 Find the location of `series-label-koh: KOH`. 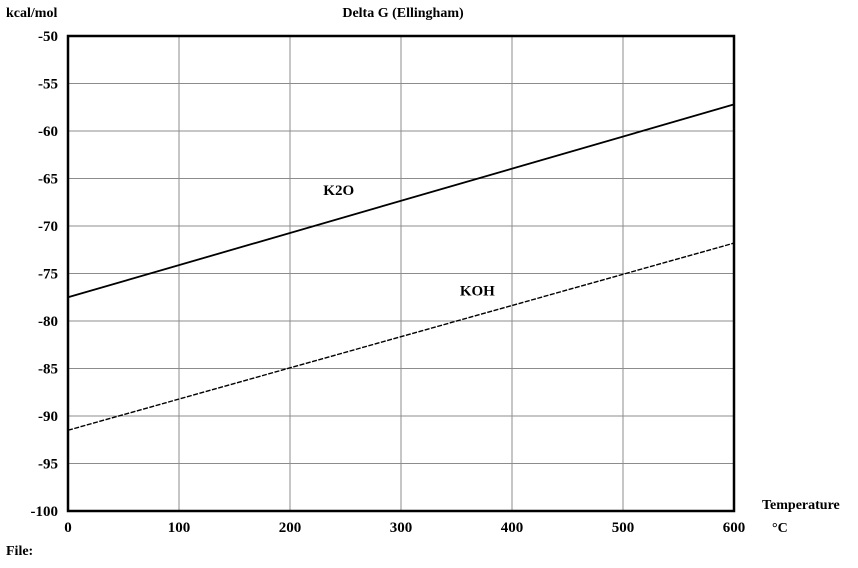

series-label-koh: KOH is located at coordinates (477, 292).